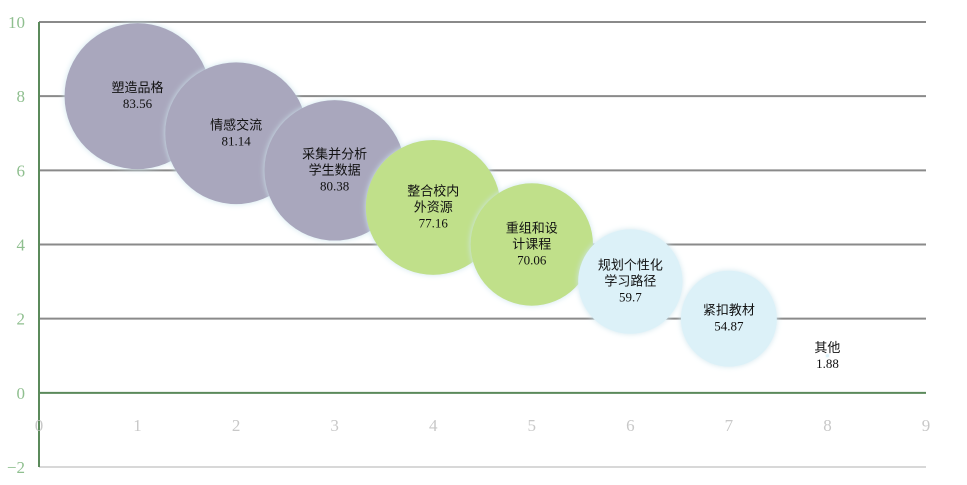  I want to click on x-tick-label: 3, so click(334, 425).